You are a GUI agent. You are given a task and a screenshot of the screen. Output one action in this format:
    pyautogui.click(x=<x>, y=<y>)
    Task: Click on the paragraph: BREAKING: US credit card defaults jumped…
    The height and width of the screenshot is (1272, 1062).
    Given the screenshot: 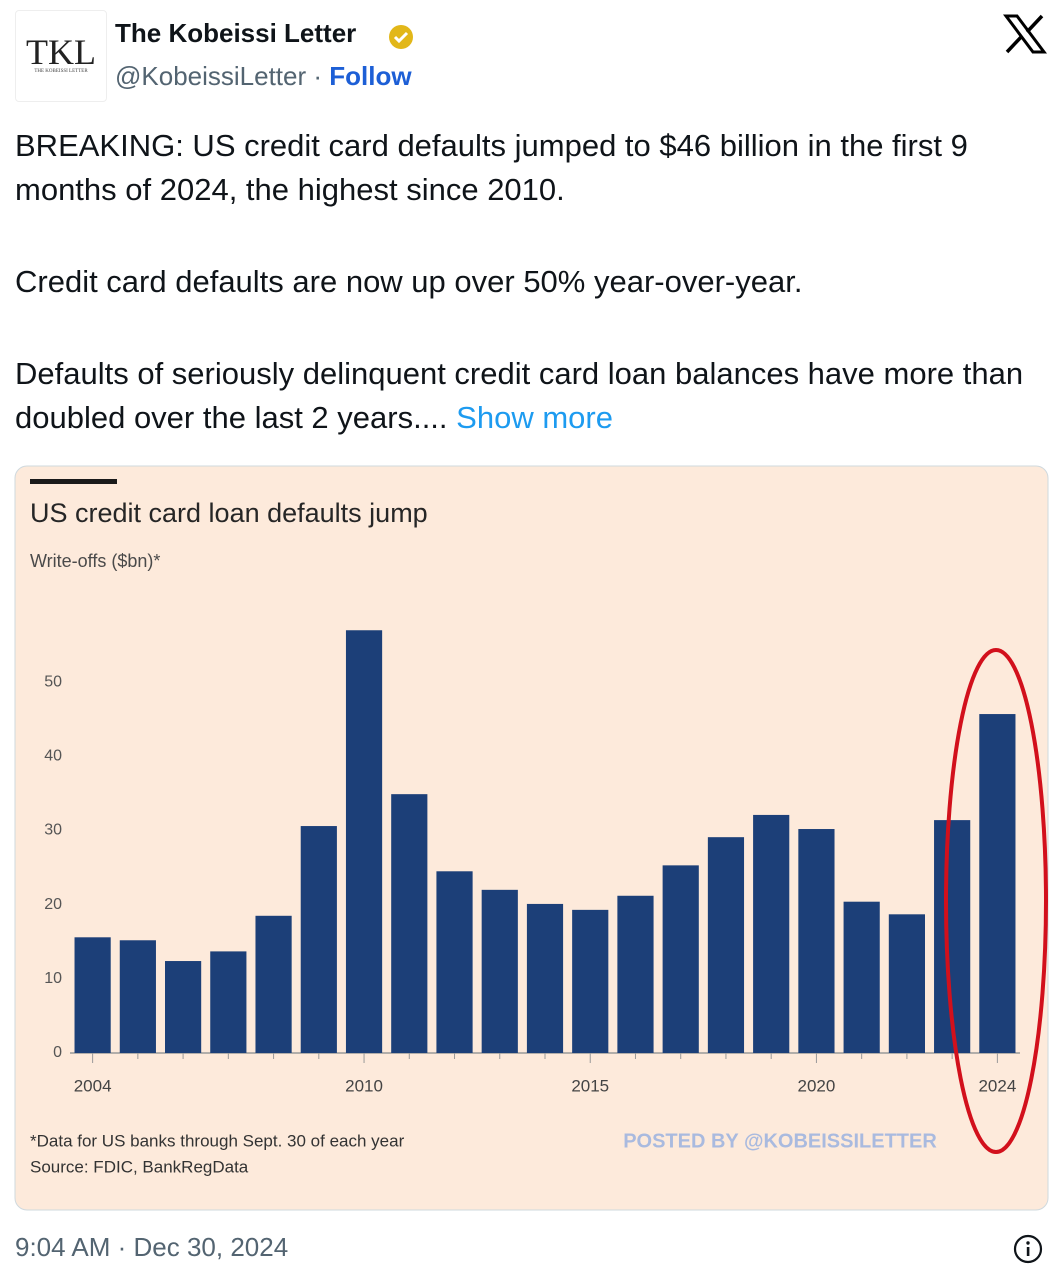 What is the action you would take?
    pyautogui.click(x=491, y=167)
    